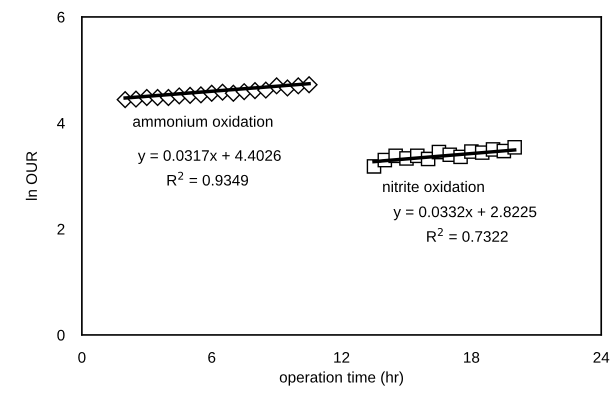 Image resolution: width=611 pixels, height=413 pixels. What do you see at coordinates (61, 17) in the screenshot?
I see `y-tick-label: 6` at bounding box center [61, 17].